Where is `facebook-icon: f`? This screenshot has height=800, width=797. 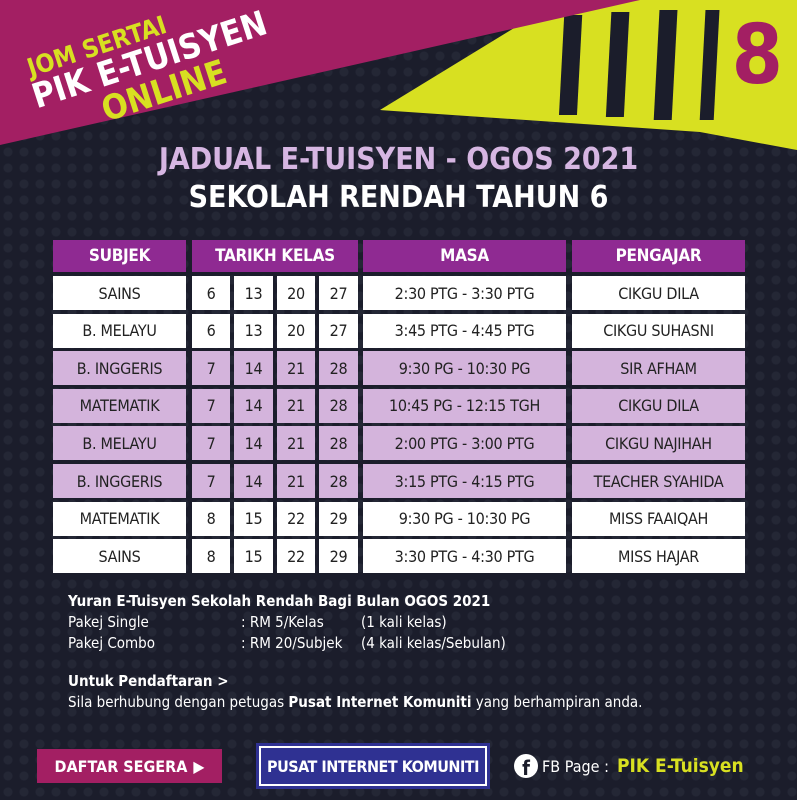 facebook-icon: f is located at coordinates (526, 766).